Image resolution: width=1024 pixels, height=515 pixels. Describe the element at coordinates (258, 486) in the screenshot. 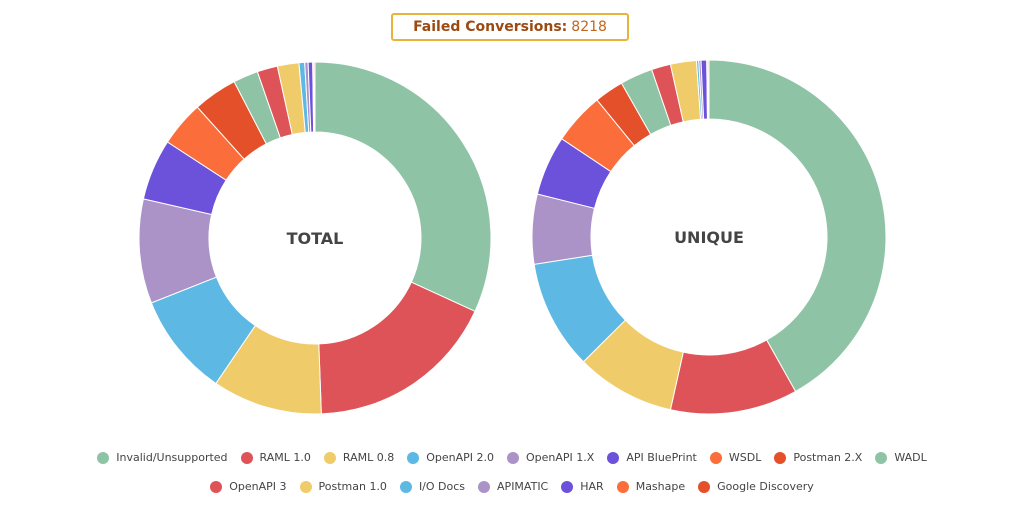

I see `legend-label: OpenAPI 3` at that location.